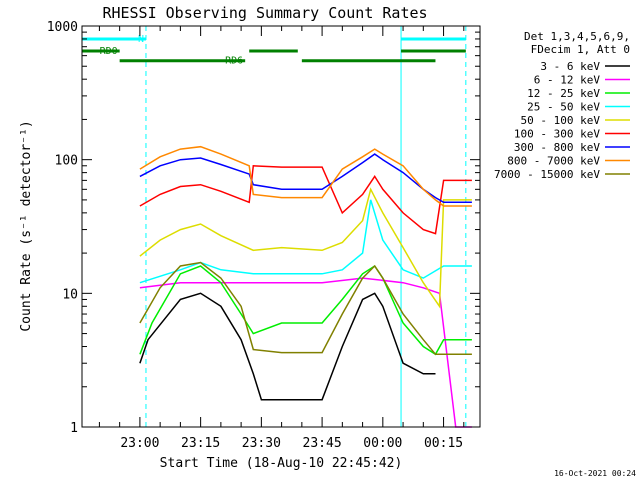 This screenshot has height=480, width=640. What do you see at coordinates (570, 66) in the screenshot?
I see `legend-label: 3 - 6 keV` at bounding box center [570, 66].